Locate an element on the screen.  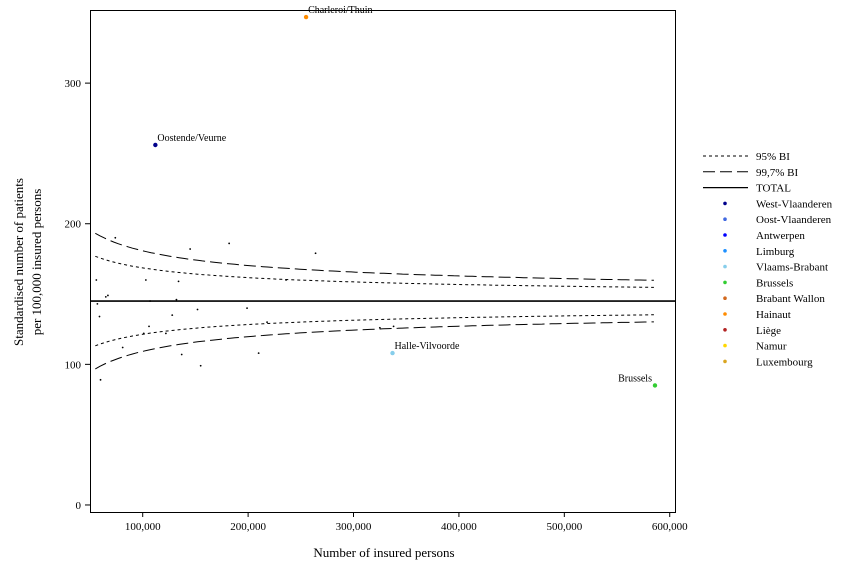
upper-997-limit-curve is located at coordinates (374, 256).